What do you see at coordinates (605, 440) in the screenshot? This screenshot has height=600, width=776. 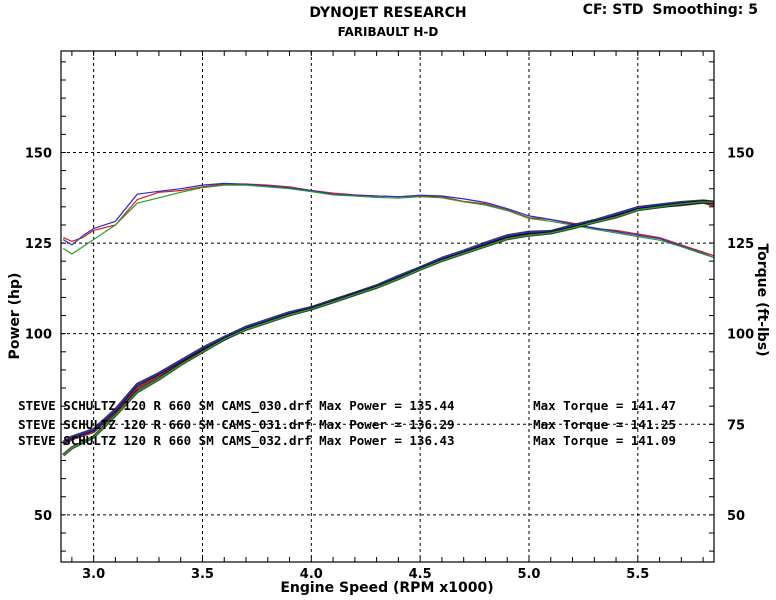 I see `legend-torque-032: Max Torque = 141.09` at bounding box center [605, 440].